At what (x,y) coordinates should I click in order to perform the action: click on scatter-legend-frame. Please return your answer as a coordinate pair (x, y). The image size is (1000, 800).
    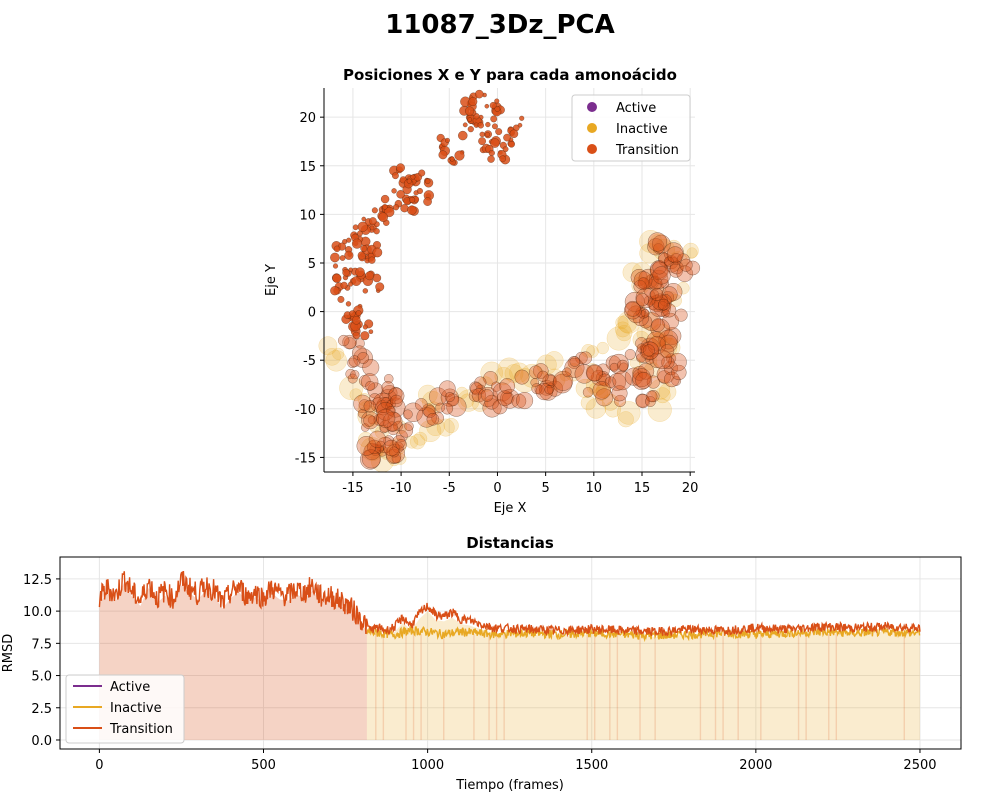
    Looking at the image, I should click on (631, 128).